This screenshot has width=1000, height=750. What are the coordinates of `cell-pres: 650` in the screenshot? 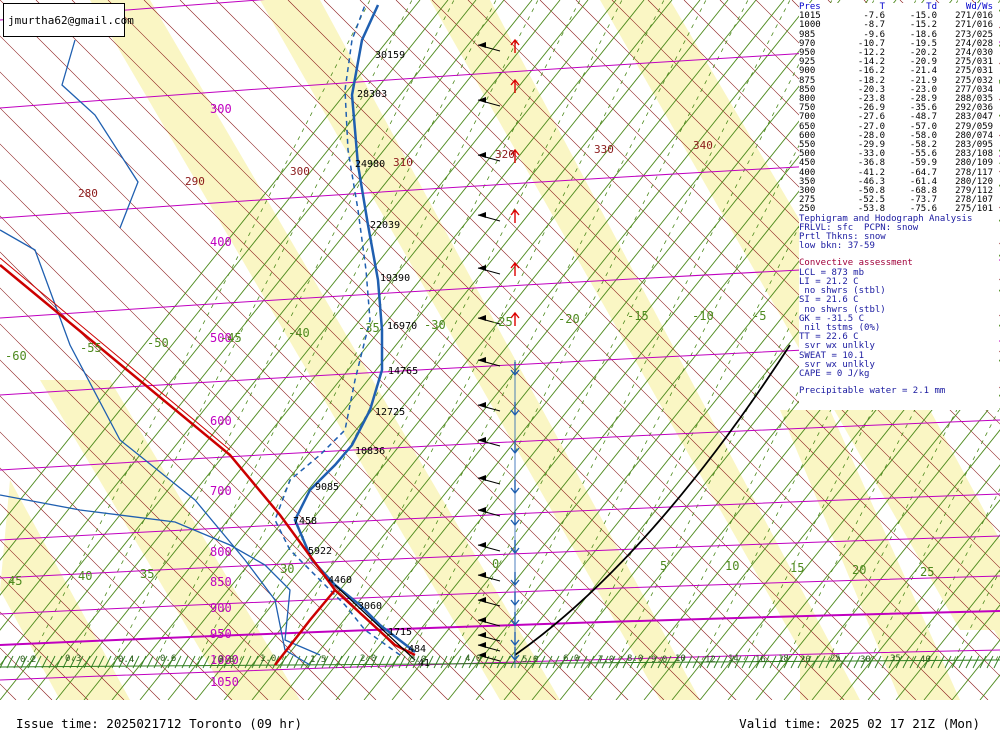 It's located at (807, 126).